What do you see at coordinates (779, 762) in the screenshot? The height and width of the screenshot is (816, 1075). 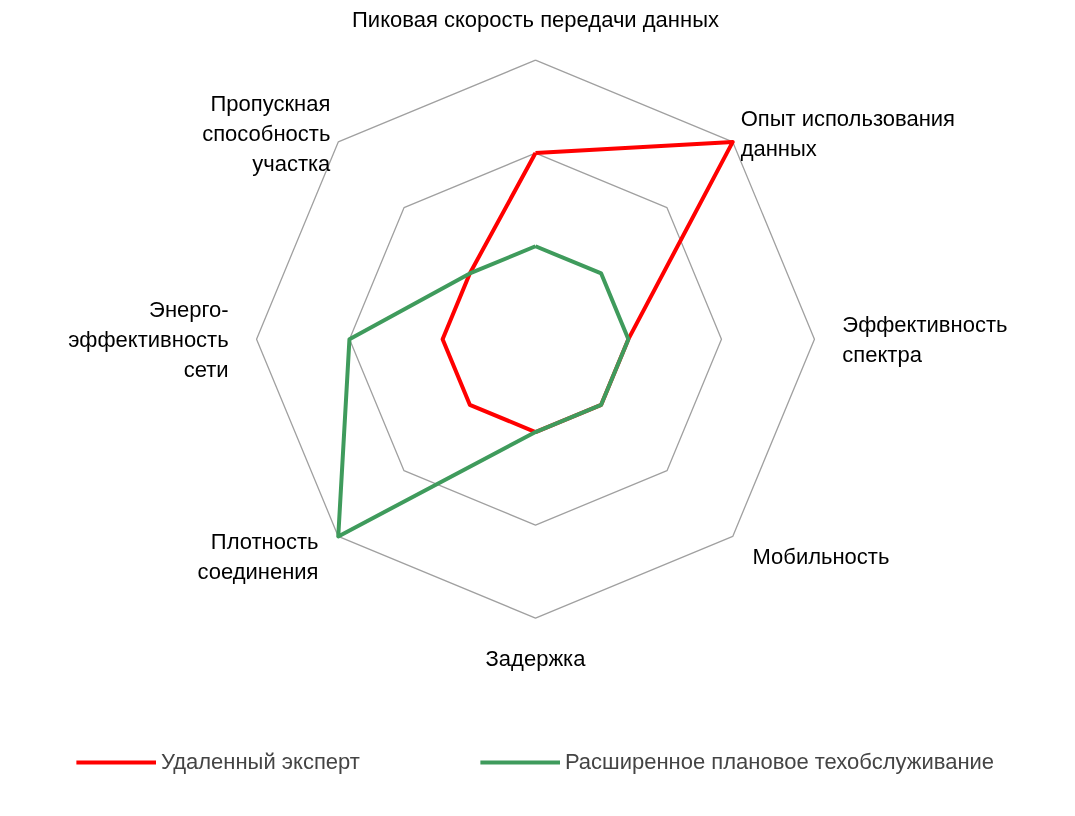 I see `legend-label: Расширенное плановое техобслуживание` at bounding box center [779, 762].